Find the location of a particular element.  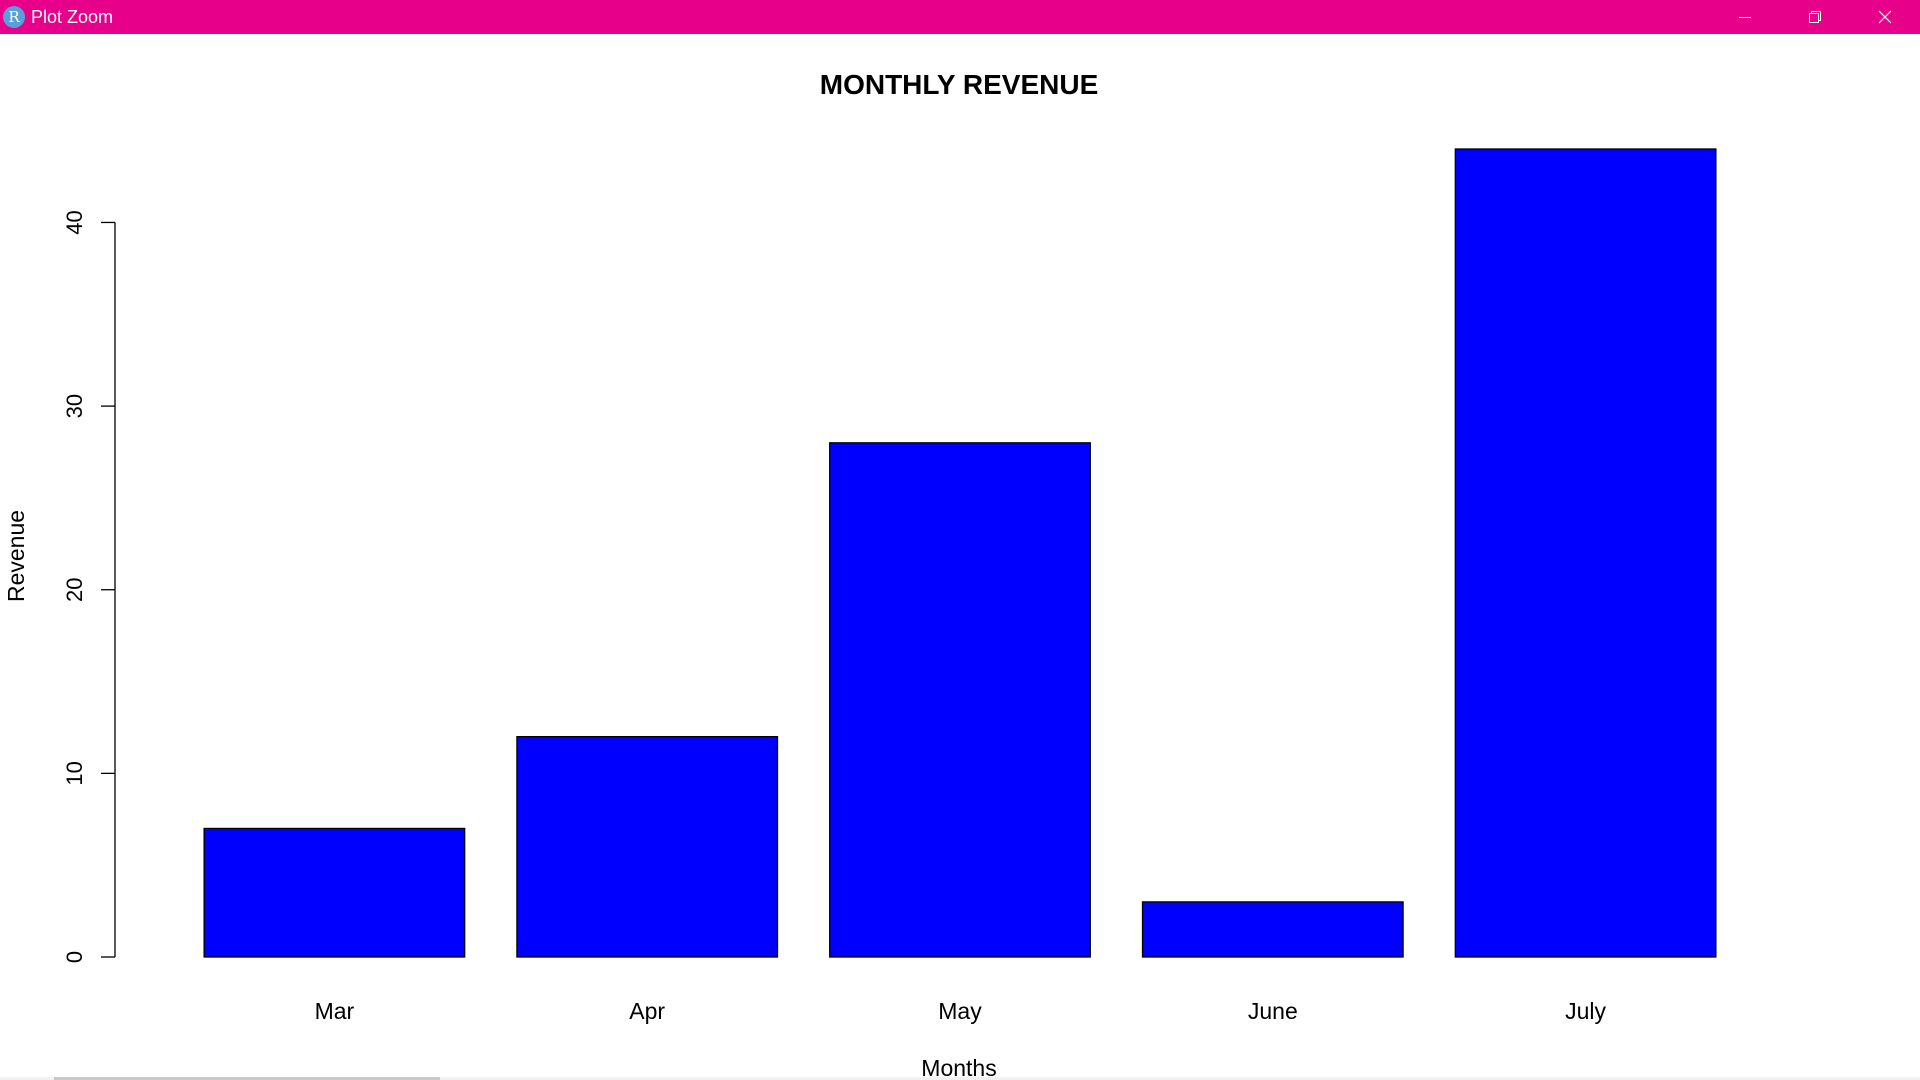

bar-july is located at coordinates (1585, 553).